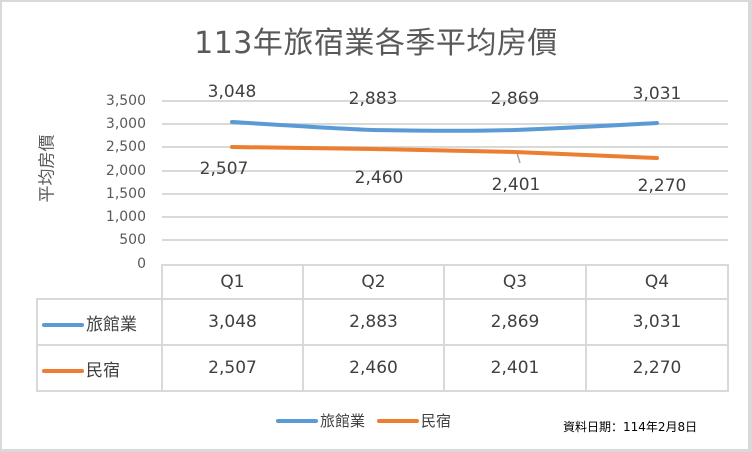 Image resolution: width=752 pixels, height=452 pixels. I want to click on data-label-hotel-q4: 3,031, so click(657, 94).